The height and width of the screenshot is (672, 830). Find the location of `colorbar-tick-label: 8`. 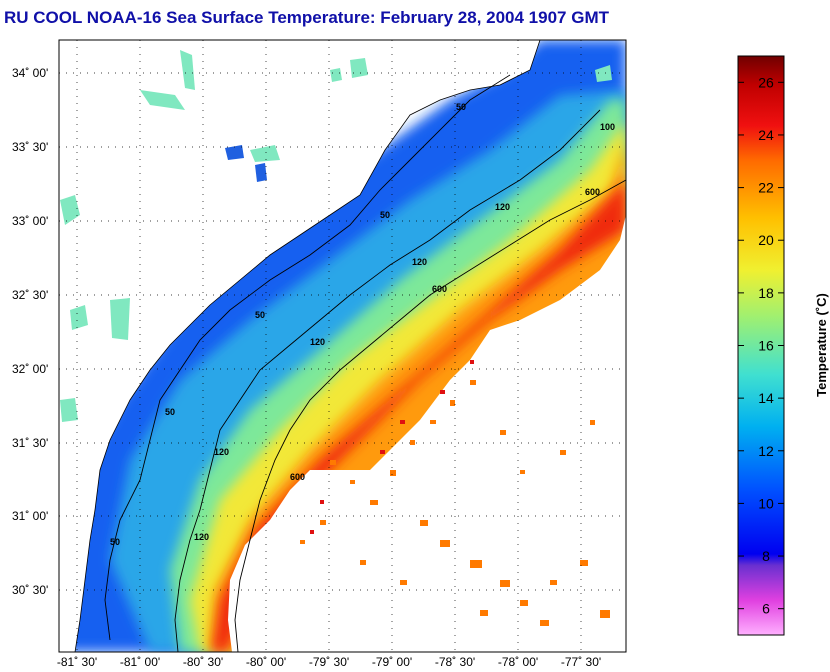

colorbar-tick-label: 8 is located at coordinates (766, 556).